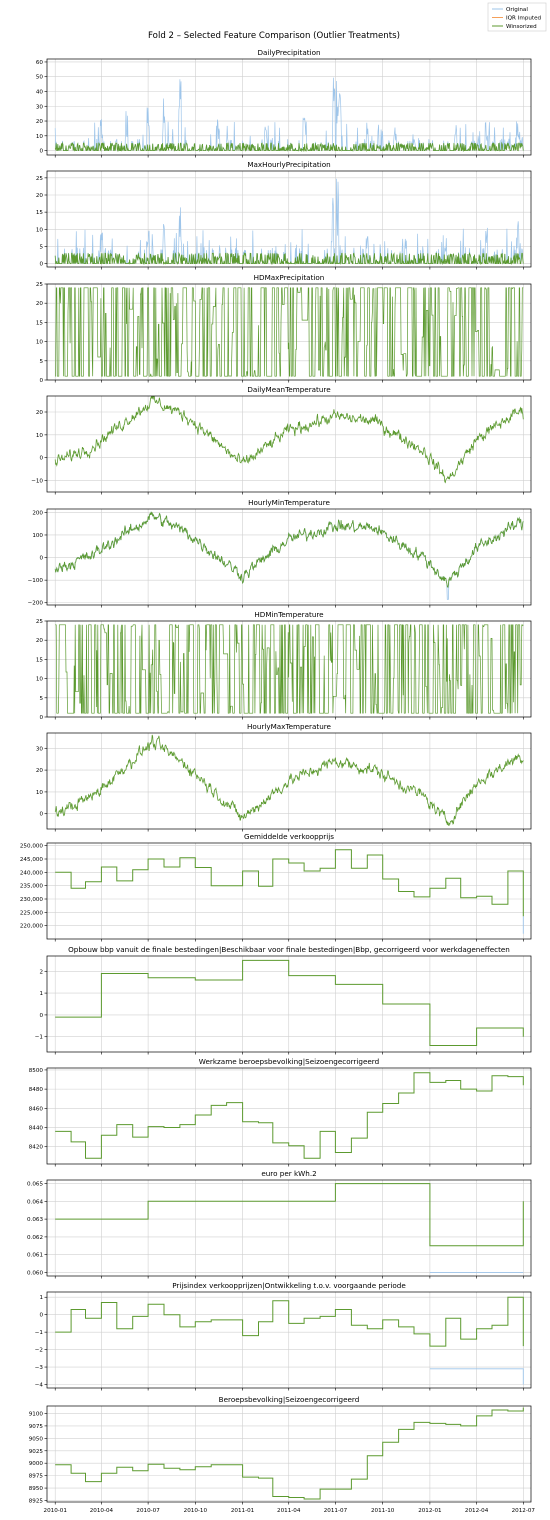  Describe the element at coordinates (41, 972) in the screenshot. I see `y-tick-label: 2` at that location.